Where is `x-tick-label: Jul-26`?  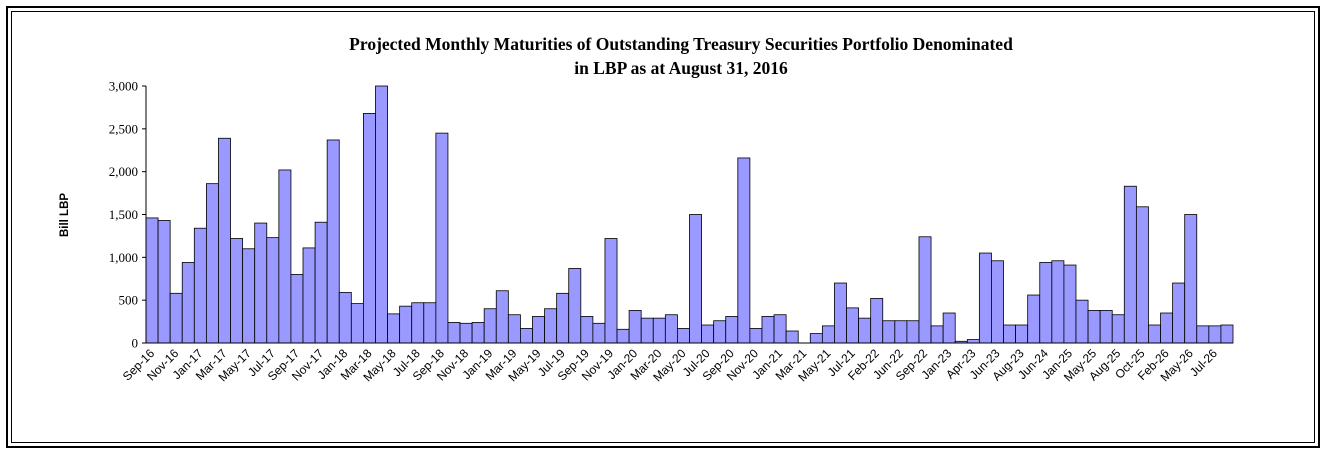
x-tick-label: Jul-26 is located at coordinates (1203, 362).